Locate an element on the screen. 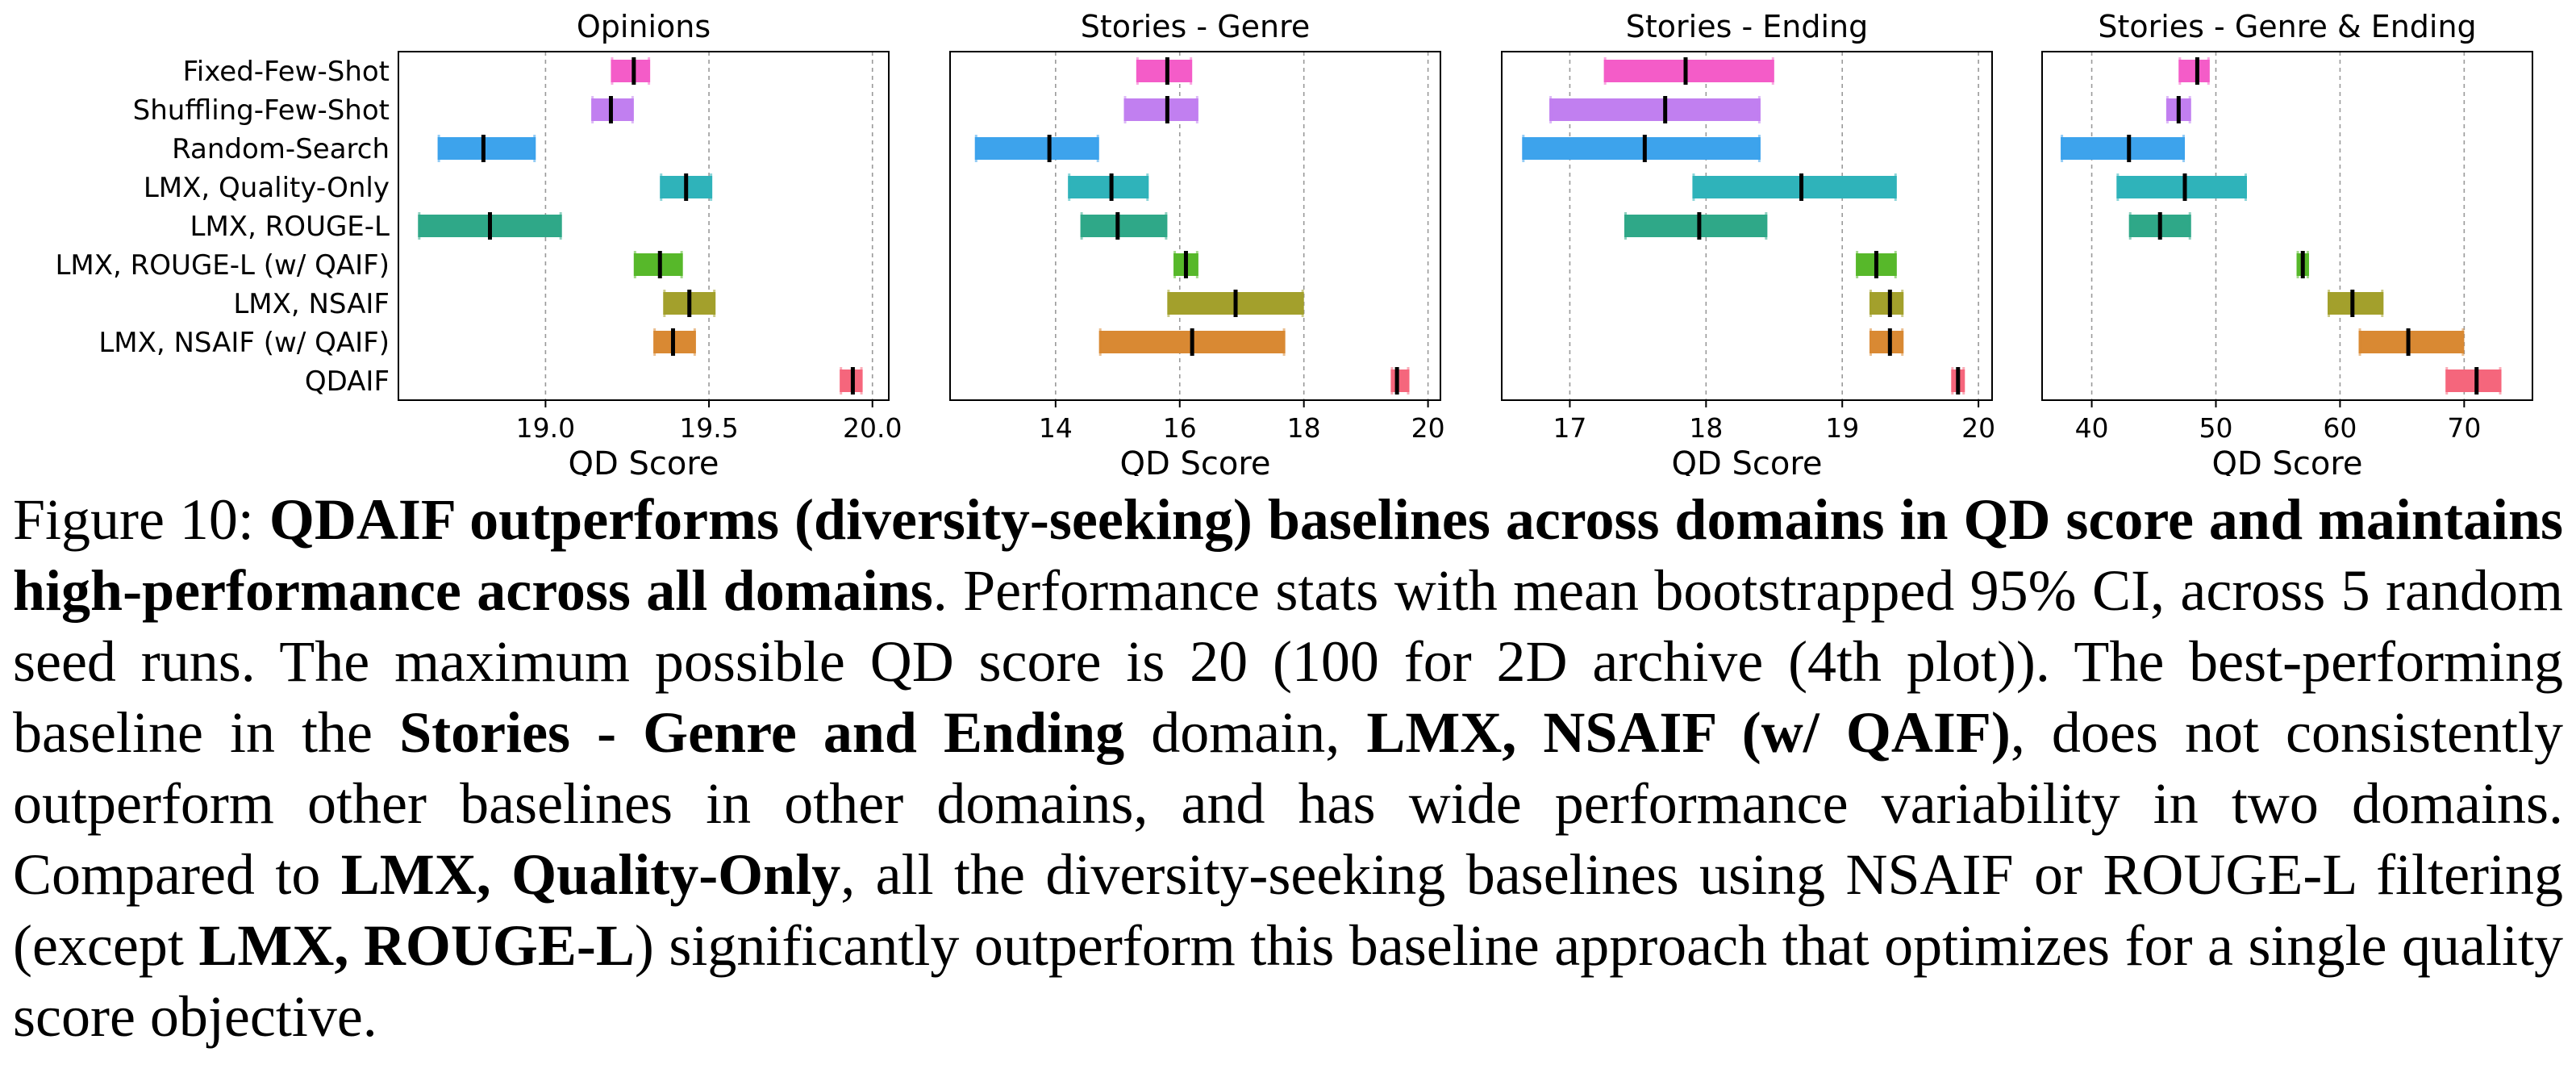 The width and height of the screenshot is (2576, 1073). caption-text-2: domain, is located at coordinates (1245, 732).